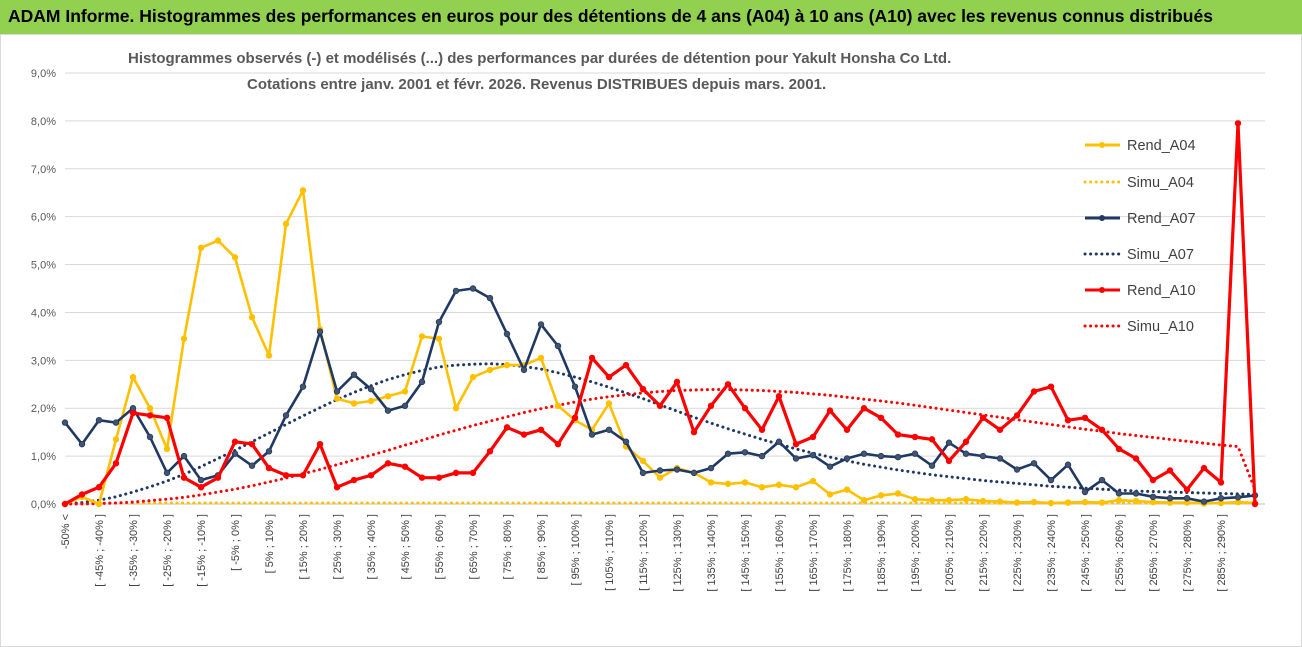 The height and width of the screenshot is (647, 1302). I want to click on x-tick-label: [ 145% ; 150% ], so click(746, 553).